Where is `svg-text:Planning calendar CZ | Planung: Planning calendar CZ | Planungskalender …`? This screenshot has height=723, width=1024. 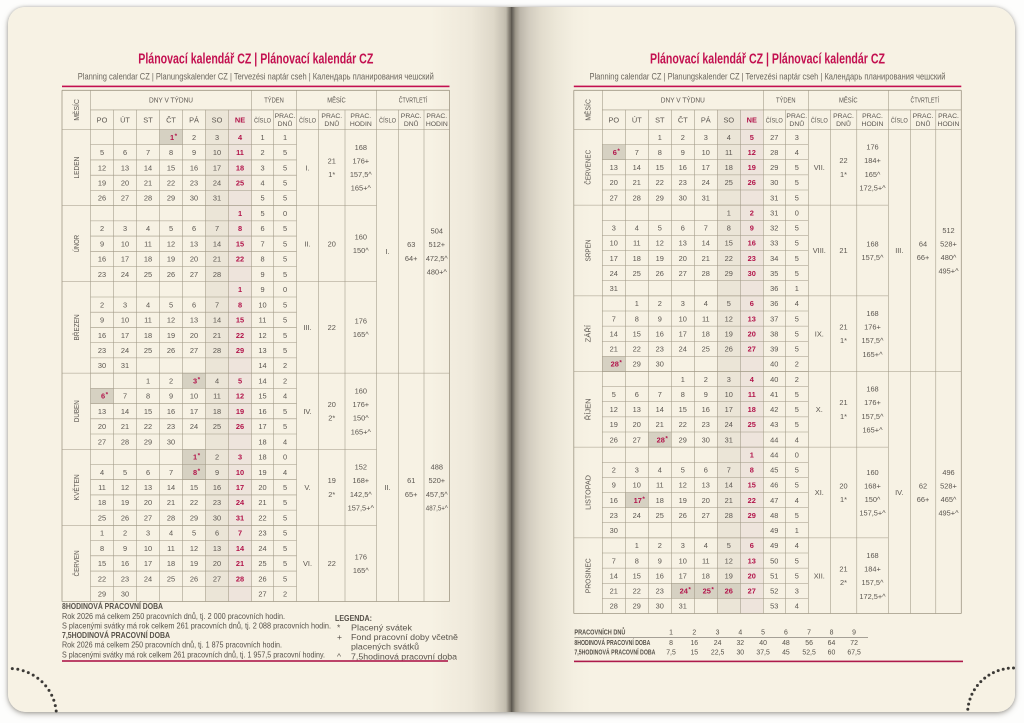
svg-text:Planning calendar CZ | Planung: Planning calendar CZ | Planungskalender … is located at coordinates (256, 77).